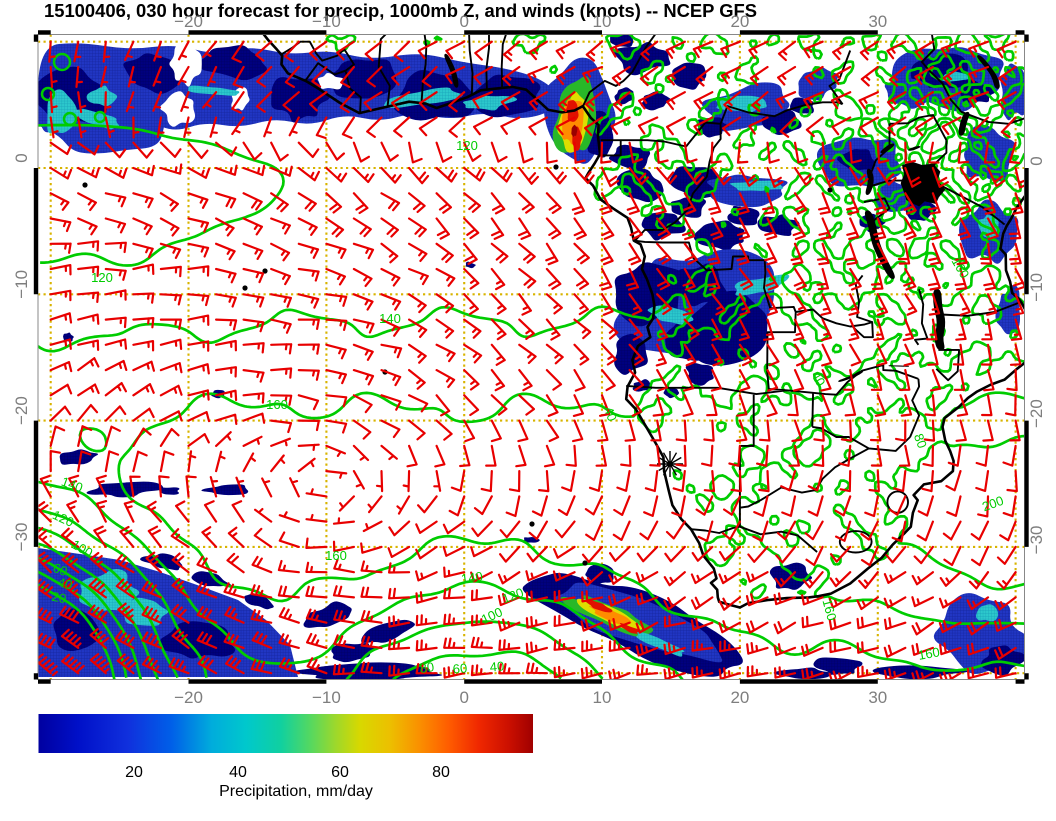 This screenshot has height=821, width=1056. What do you see at coordinates (296, 791) in the screenshot?
I see `svg-text: Precipitation, mm/day` at bounding box center [296, 791].